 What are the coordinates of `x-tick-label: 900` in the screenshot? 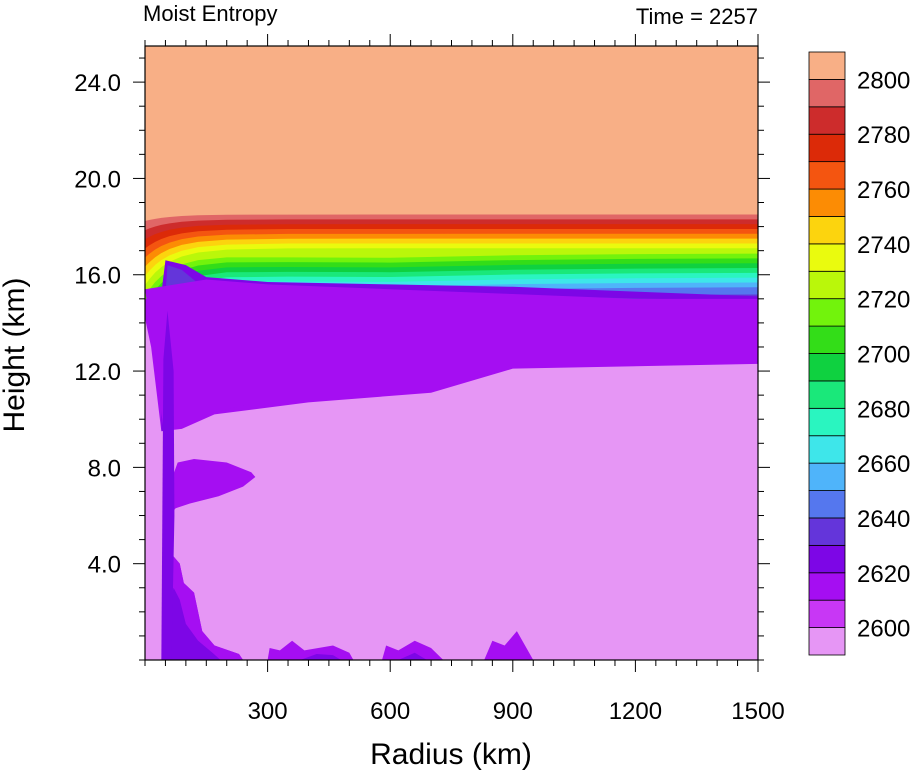 It's located at (513, 711).